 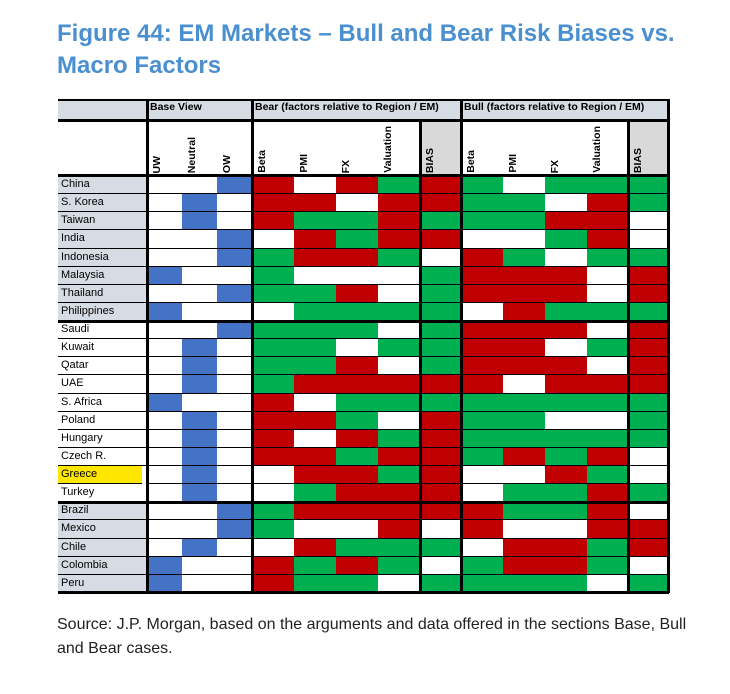 What do you see at coordinates (668, 346) in the screenshot?
I see `grid-line` at bounding box center [668, 346].